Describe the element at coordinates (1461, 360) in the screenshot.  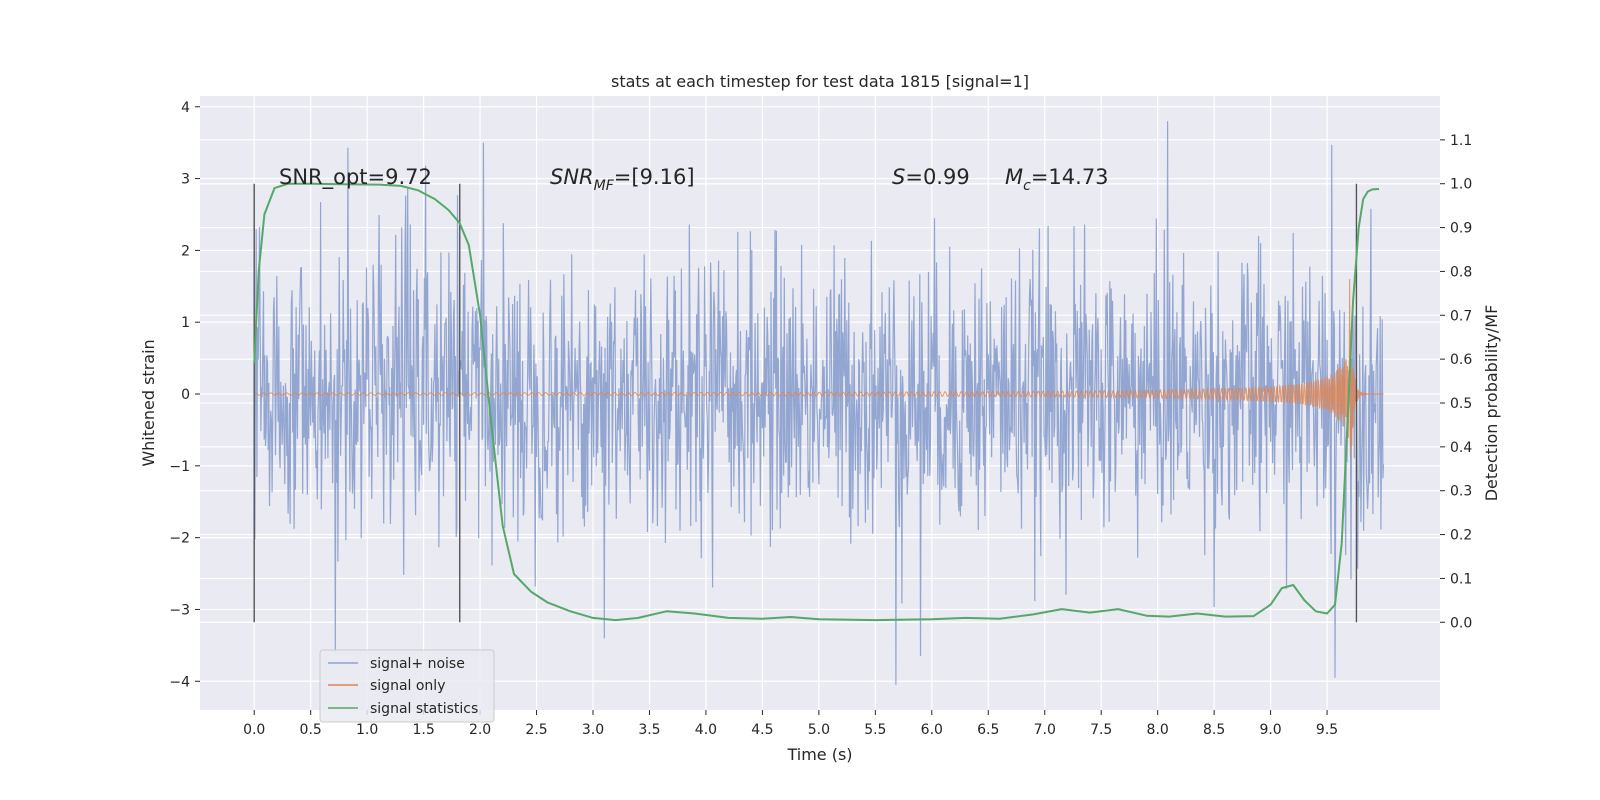
I see `y2-tick-label: 0.6` at that location.